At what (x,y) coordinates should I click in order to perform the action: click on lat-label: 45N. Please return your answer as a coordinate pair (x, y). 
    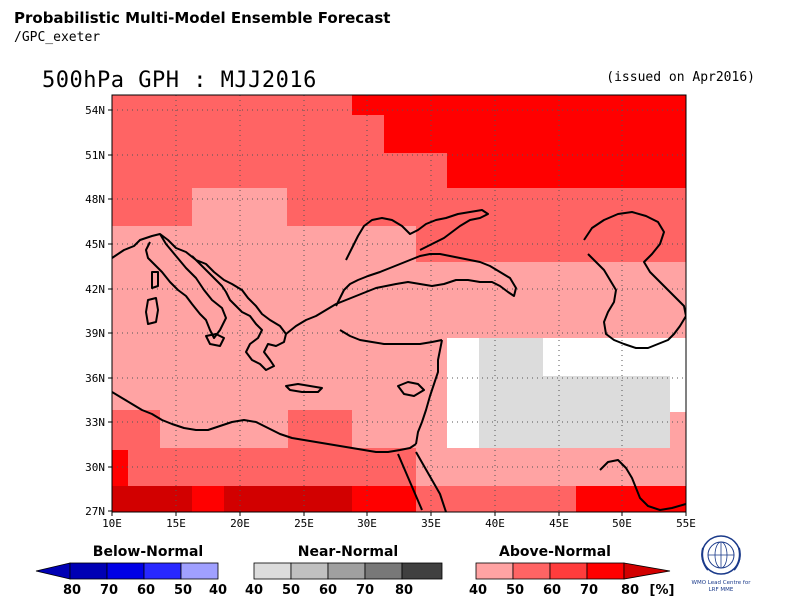
    Looking at the image, I should click on (95, 244).